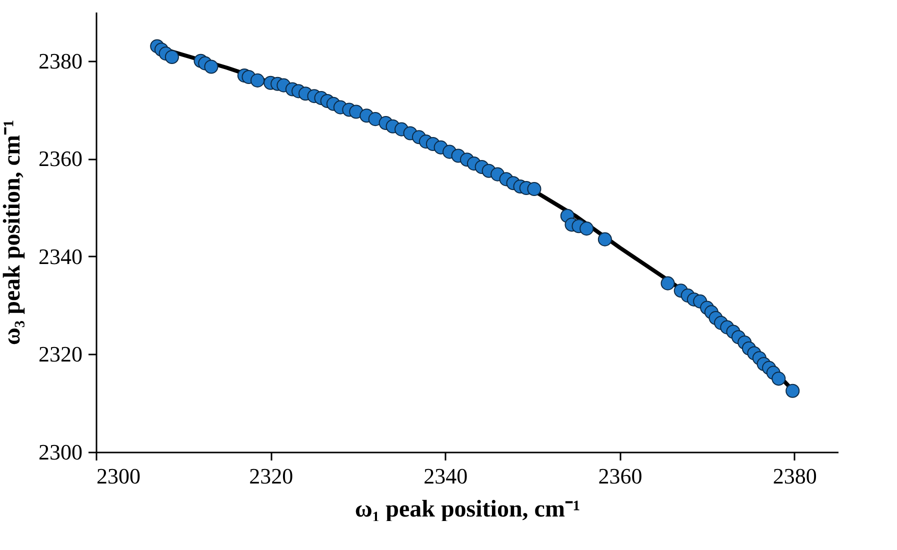  Describe the element at coordinates (60, 159) in the screenshot. I see `y-tick-label: 2360` at that location.